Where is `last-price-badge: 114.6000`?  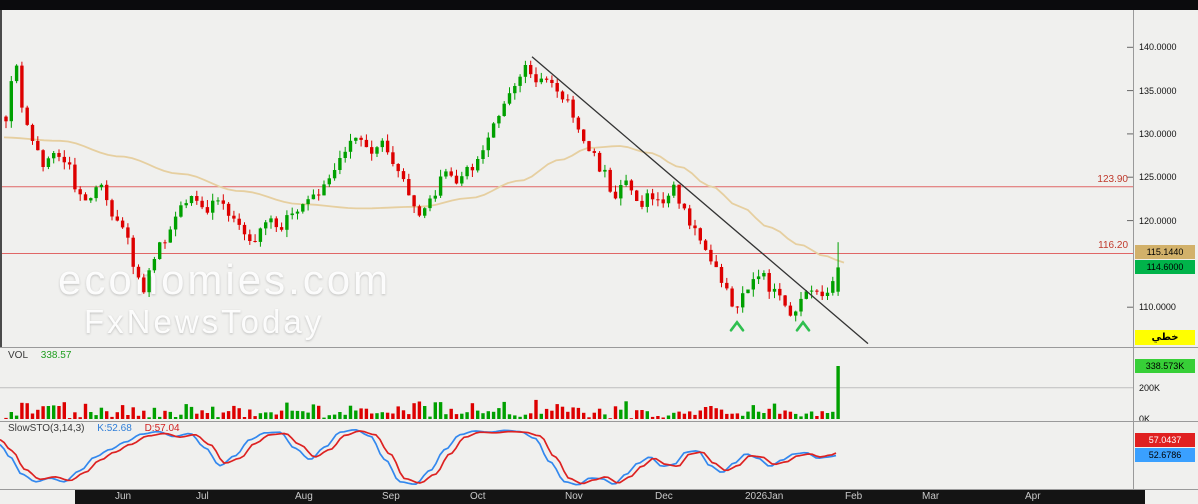
last-price-badge: 114.6000 is located at coordinates (1165, 267).